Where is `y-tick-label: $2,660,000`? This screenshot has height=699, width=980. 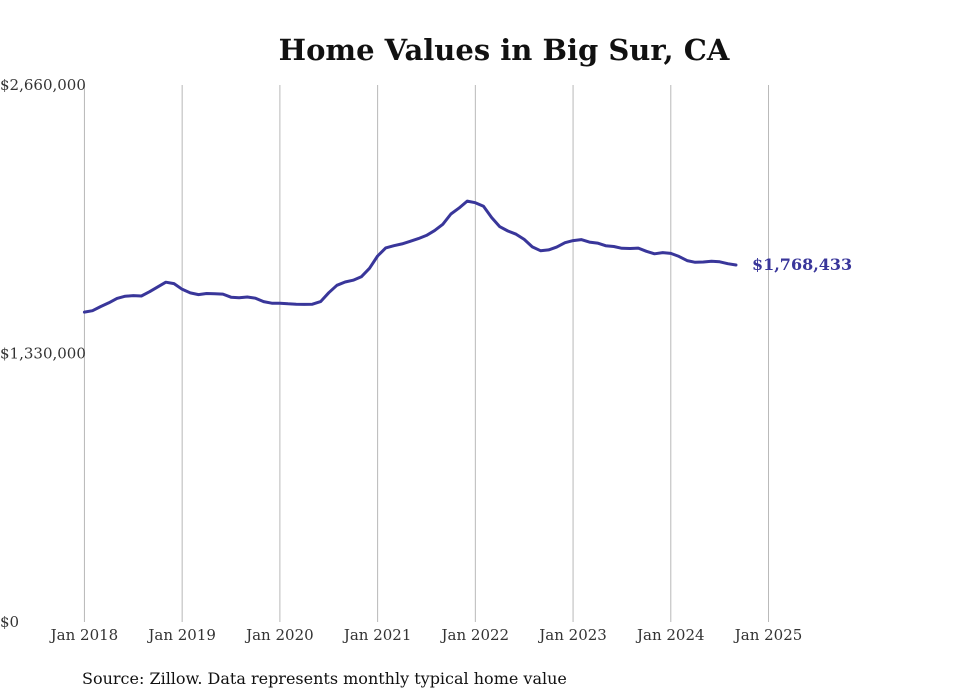
y-tick-label: $2,660,000 is located at coordinates (43, 85).